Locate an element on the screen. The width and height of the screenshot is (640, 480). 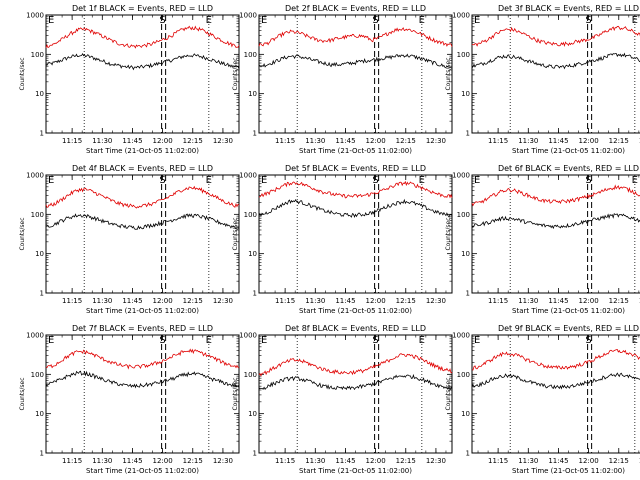
panel-title: Det 6f BLACK = Events, RED = LLD is located at coordinates (568, 168).